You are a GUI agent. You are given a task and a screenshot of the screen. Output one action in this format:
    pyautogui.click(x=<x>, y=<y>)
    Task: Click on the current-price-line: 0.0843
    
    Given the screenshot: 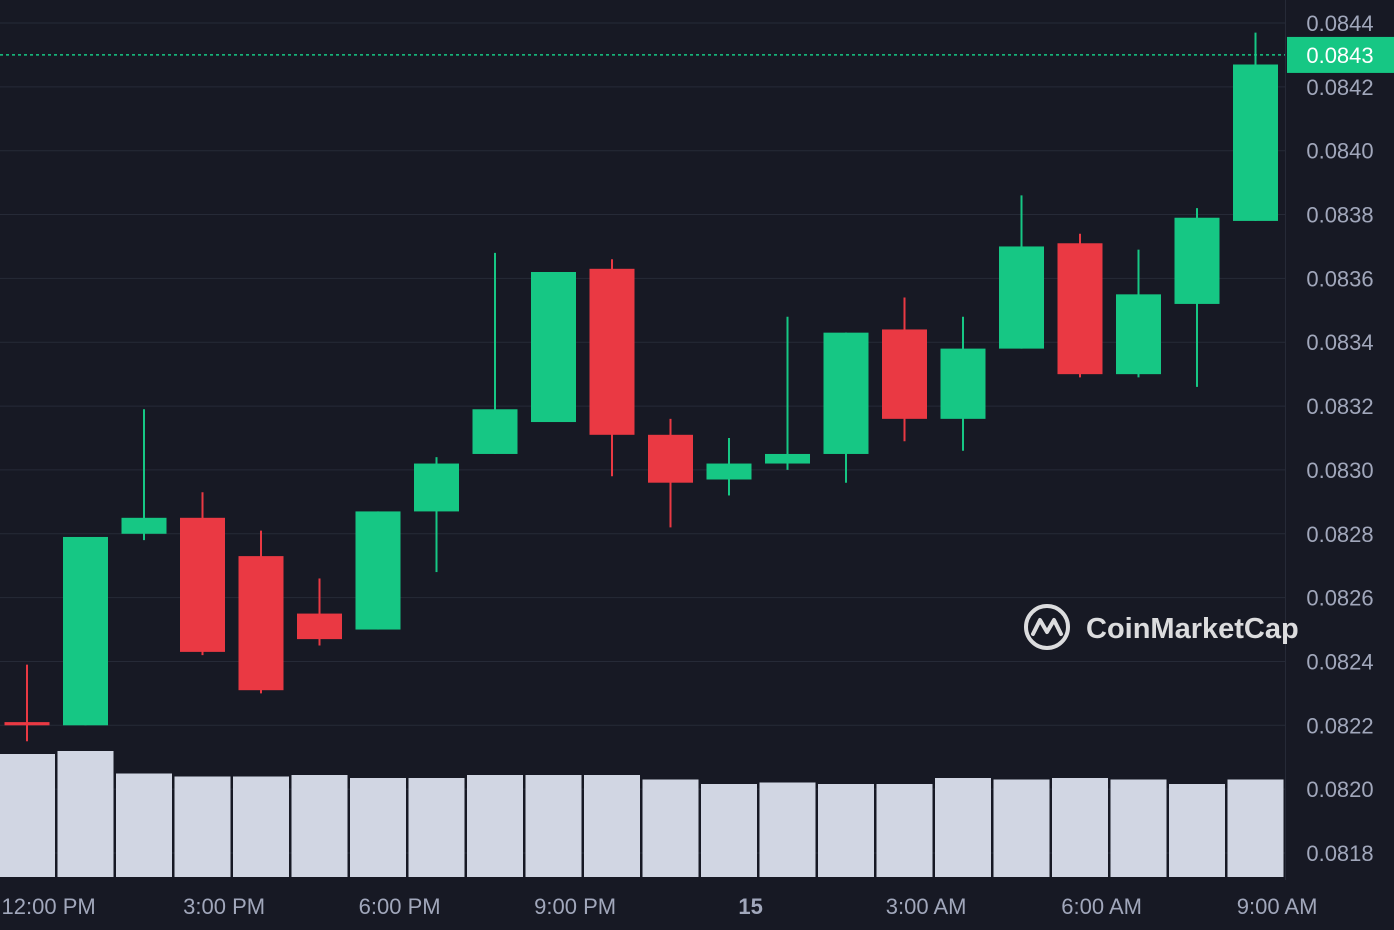 What is the action you would take?
    pyautogui.click(x=697, y=54)
    